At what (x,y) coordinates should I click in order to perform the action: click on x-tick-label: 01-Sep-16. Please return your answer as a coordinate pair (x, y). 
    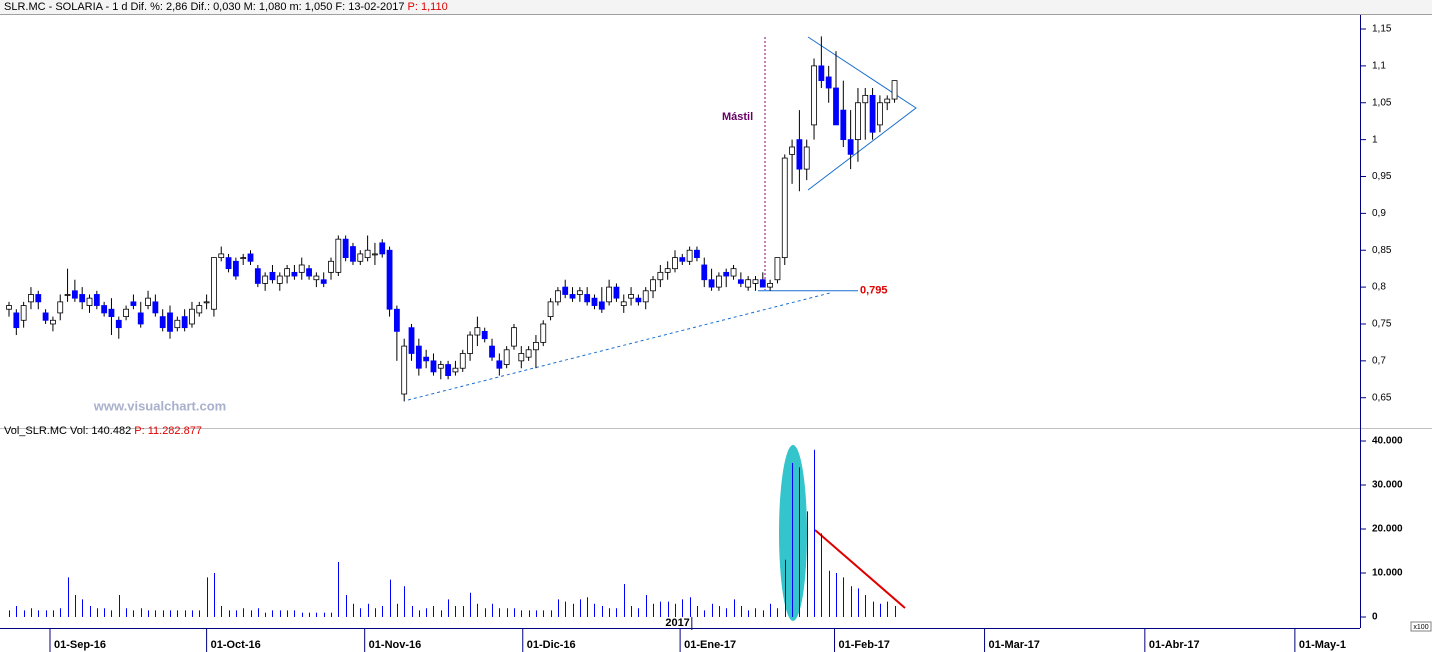
    Looking at the image, I should click on (80, 645).